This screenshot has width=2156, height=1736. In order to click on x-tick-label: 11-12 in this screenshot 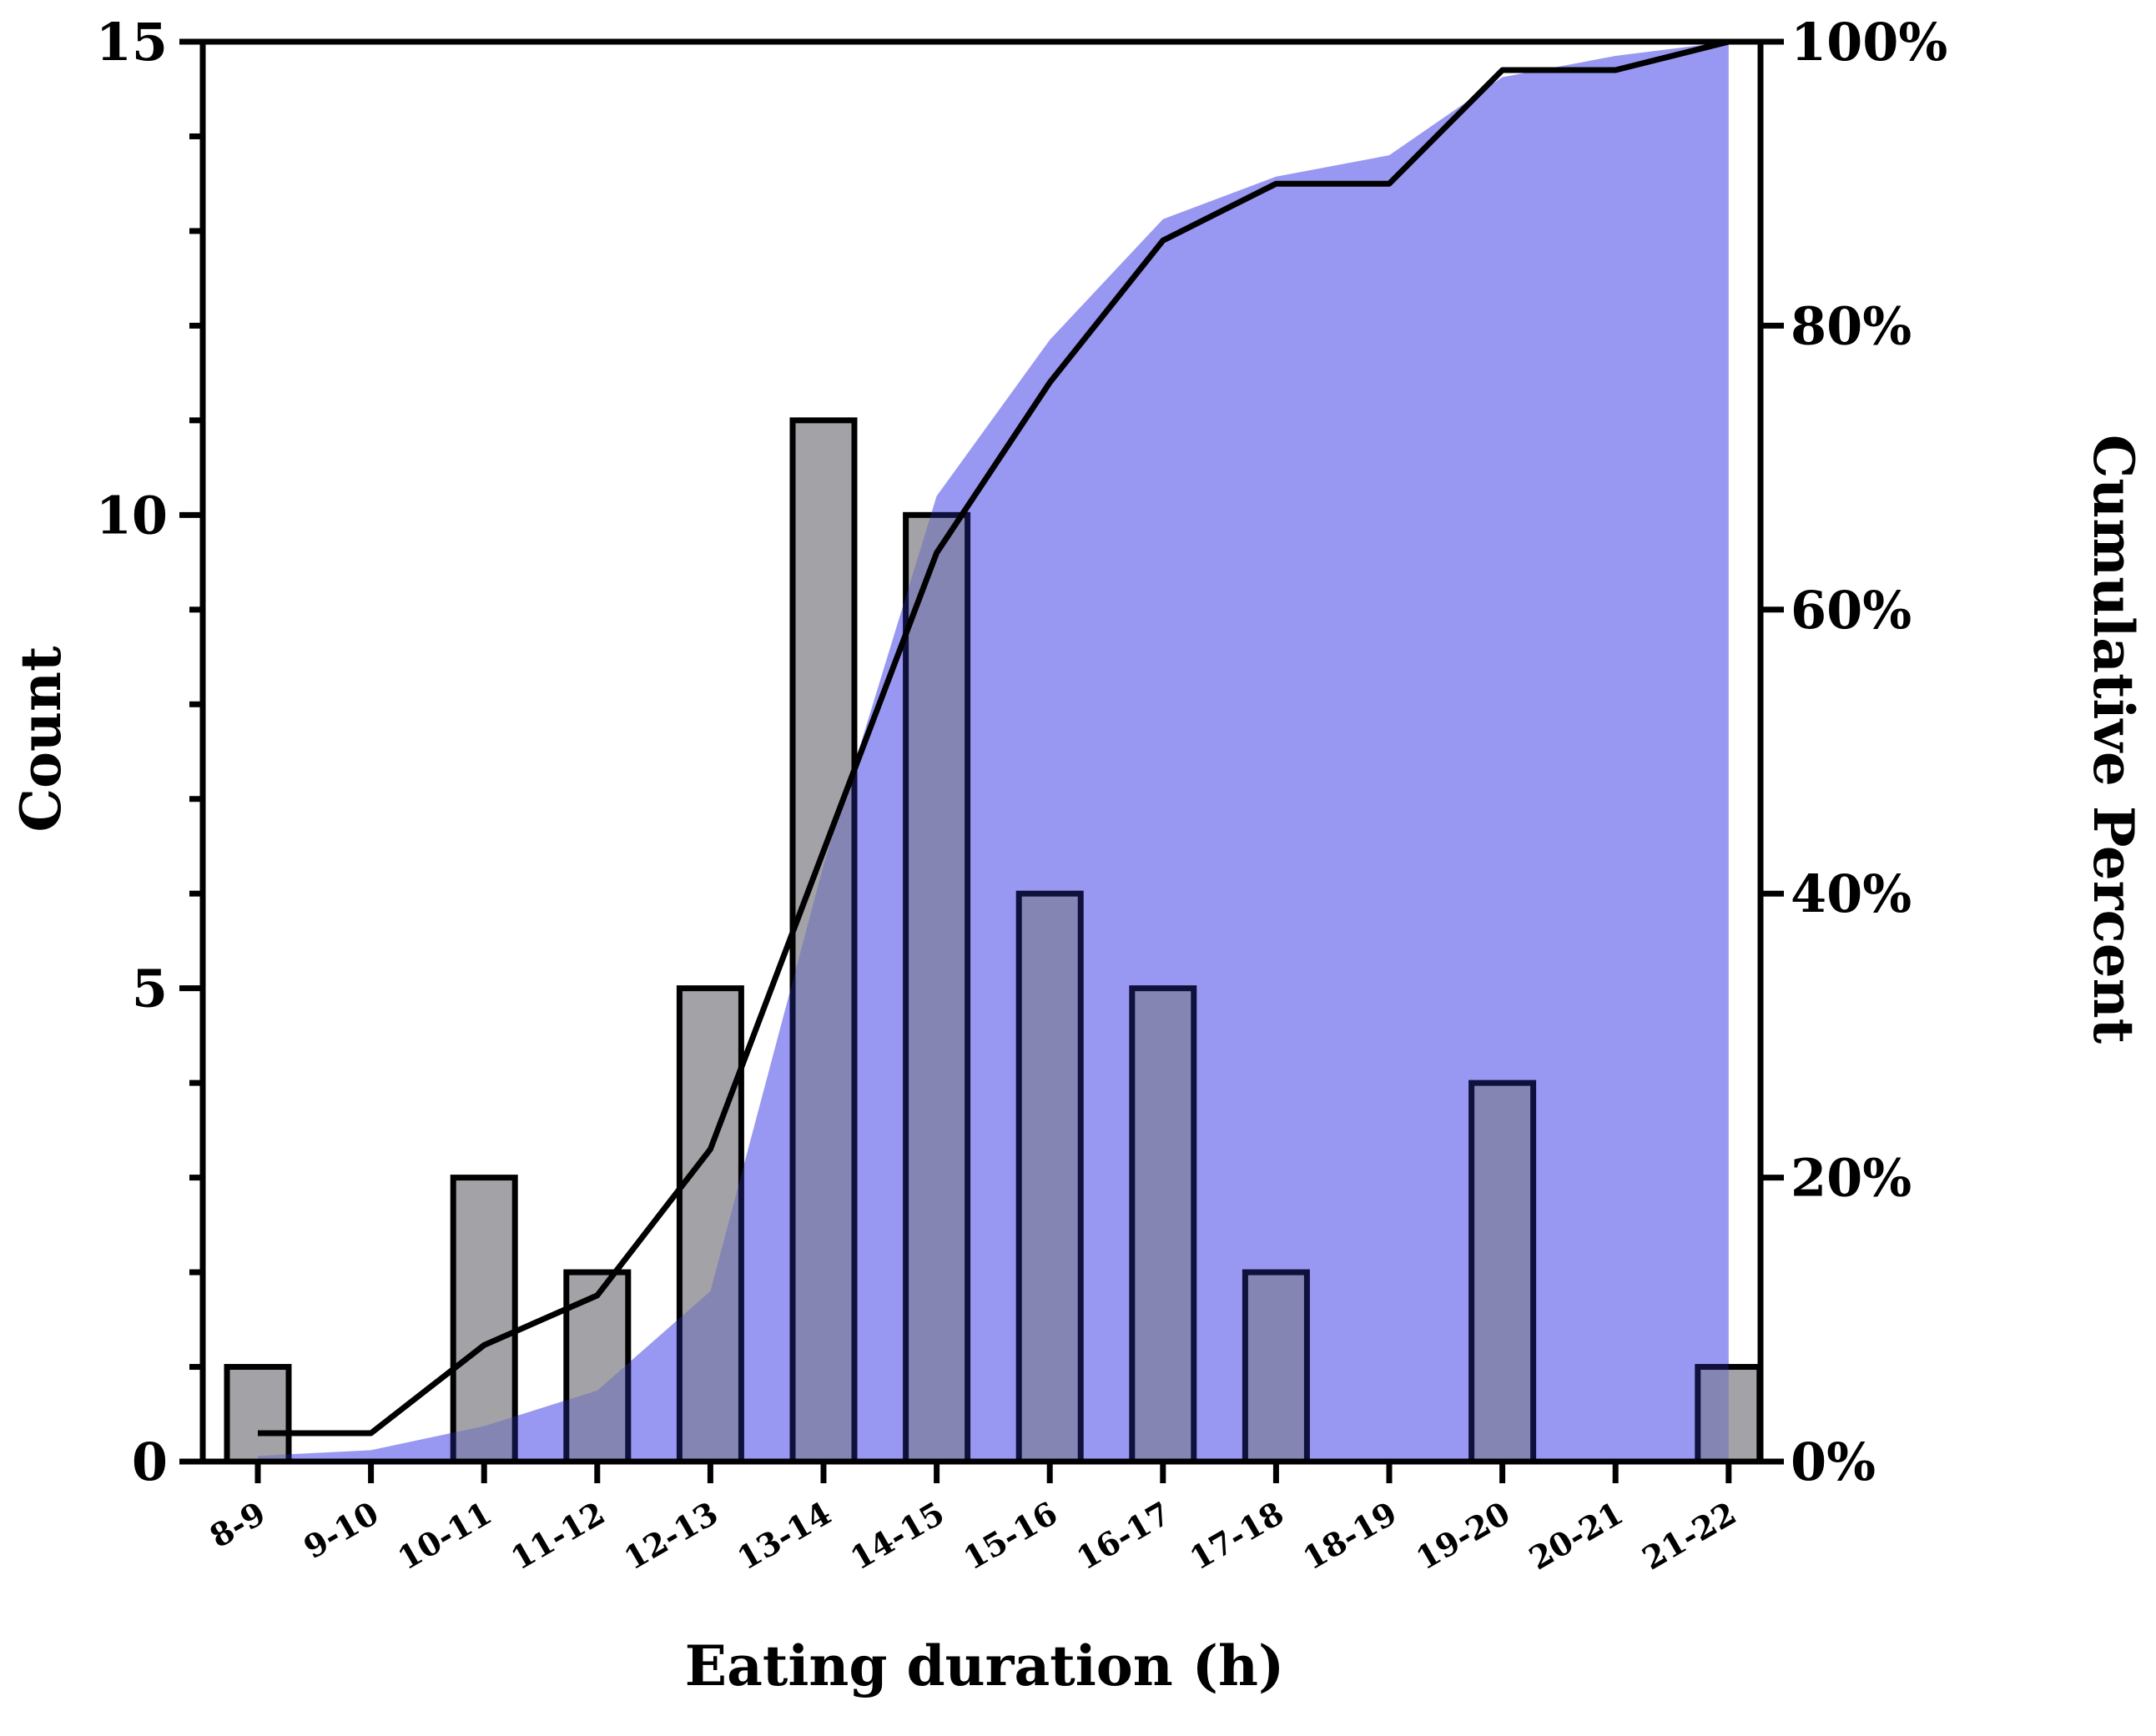, I will do `click(558, 1535)`.